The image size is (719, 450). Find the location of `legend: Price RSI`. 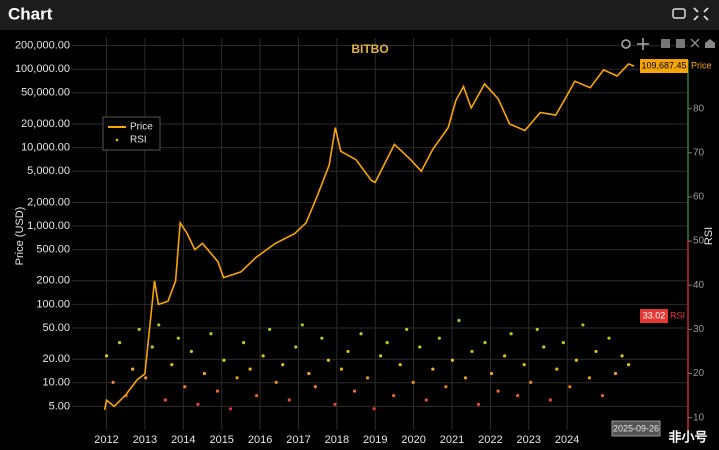

legend: Price RSI is located at coordinates (131, 133).